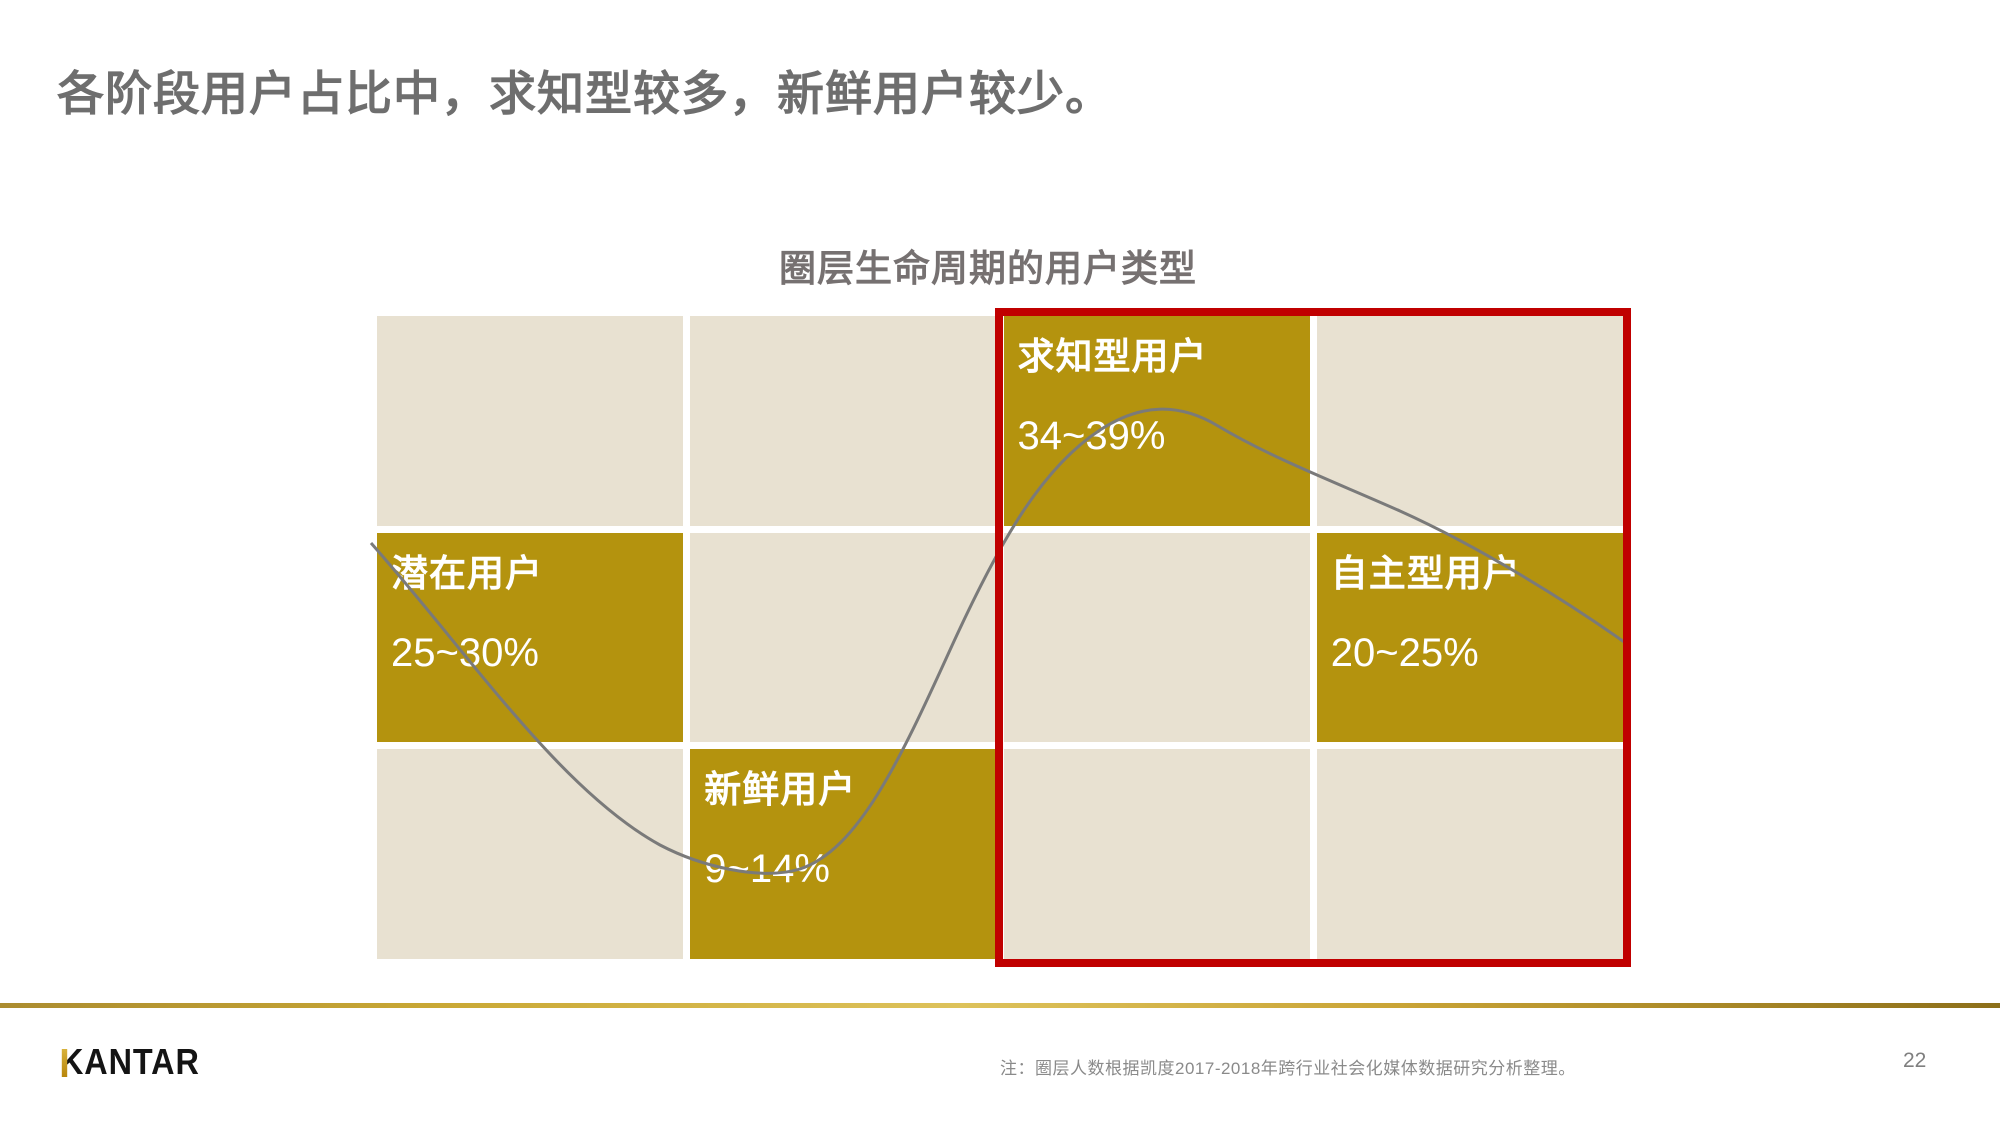  What do you see at coordinates (64, 1063) in the screenshot?
I see `logo-gold-stem-icon` at bounding box center [64, 1063].